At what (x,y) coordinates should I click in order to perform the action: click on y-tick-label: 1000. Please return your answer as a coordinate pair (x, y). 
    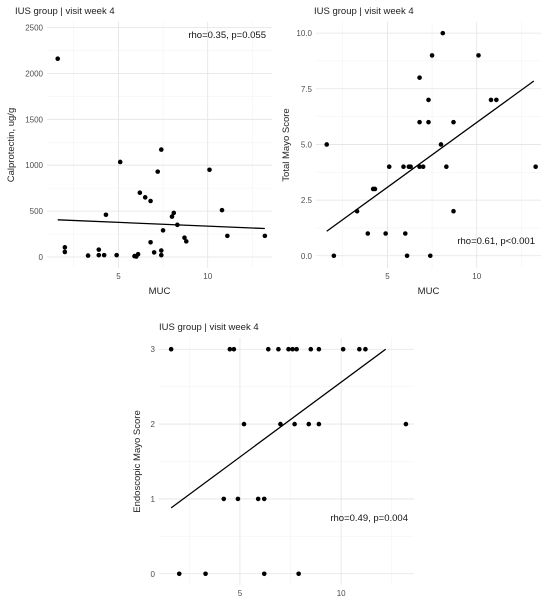
    Looking at the image, I should click on (34, 165).